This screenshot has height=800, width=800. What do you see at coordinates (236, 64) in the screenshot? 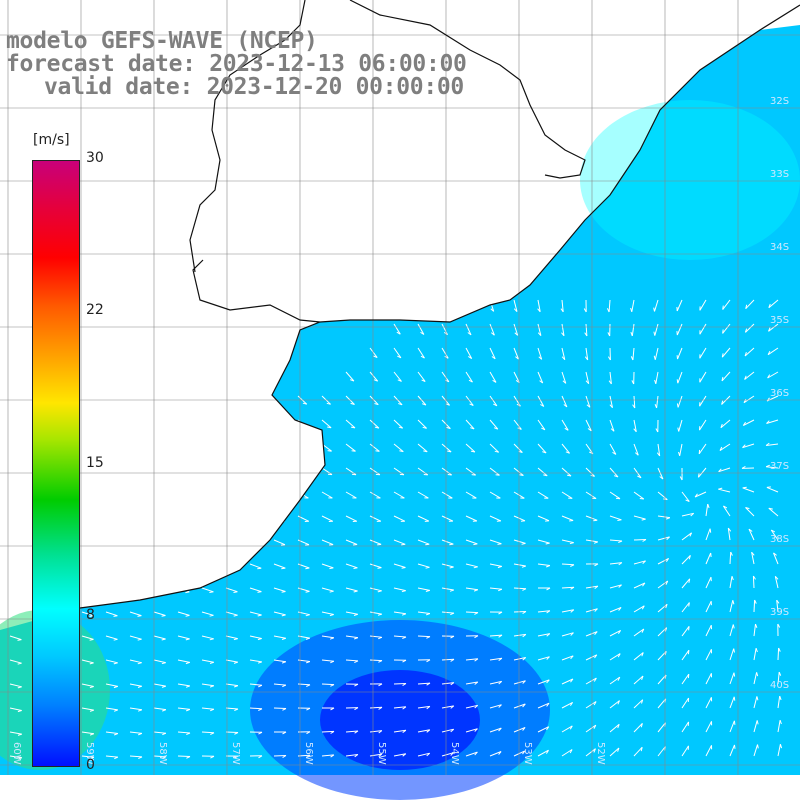
I see `forecast-date: forecast date: 2023-12-13 06:00:00` at bounding box center [236, 64].